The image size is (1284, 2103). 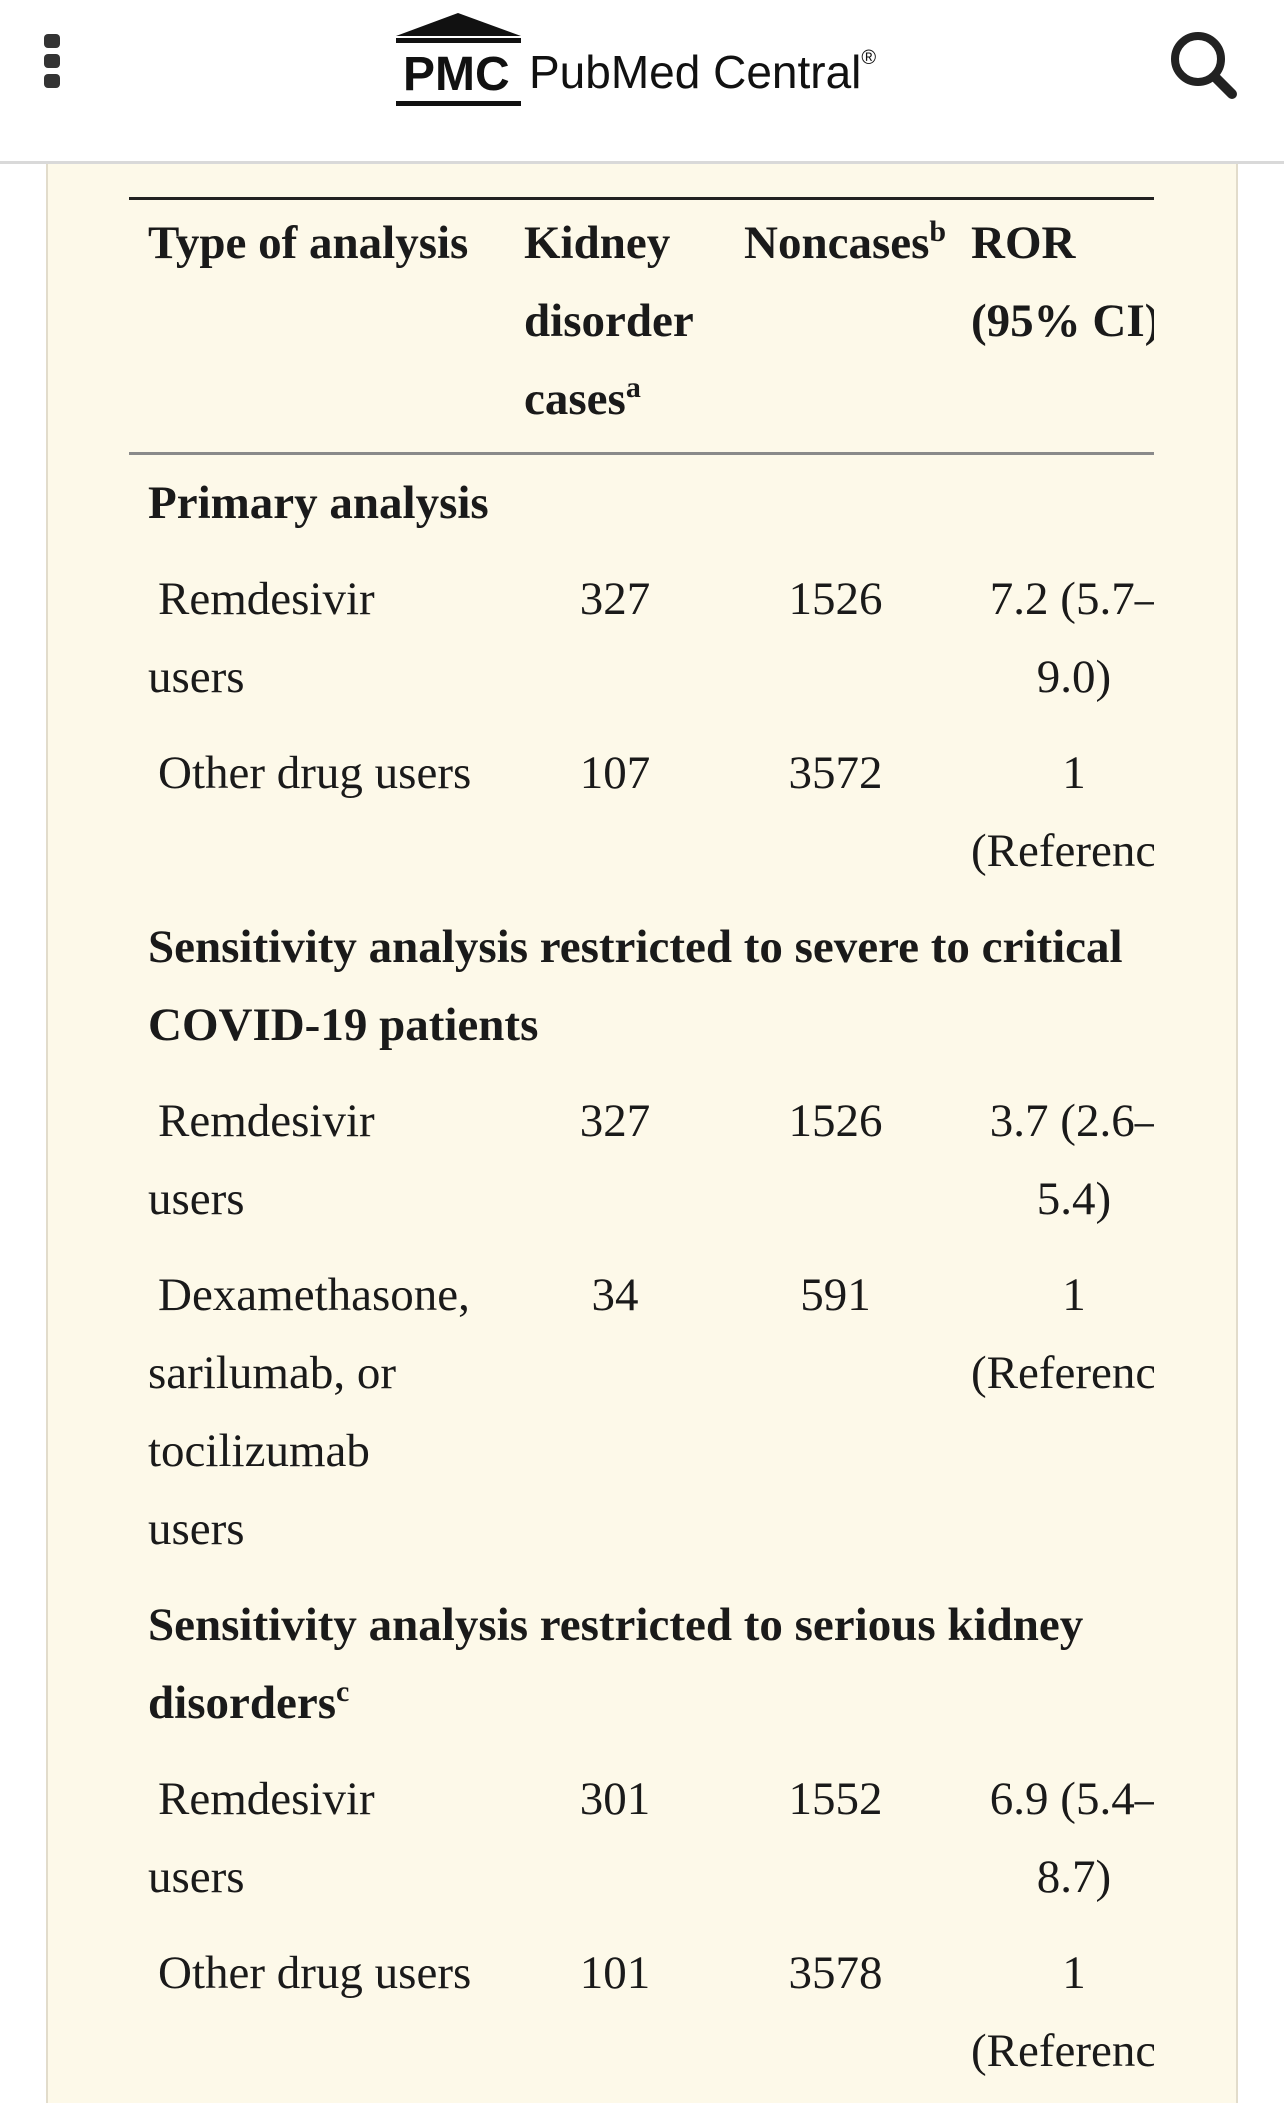 I want to click on ror-ci: 3.7 (2.6–5.4), so click(x=1071, y=1160).